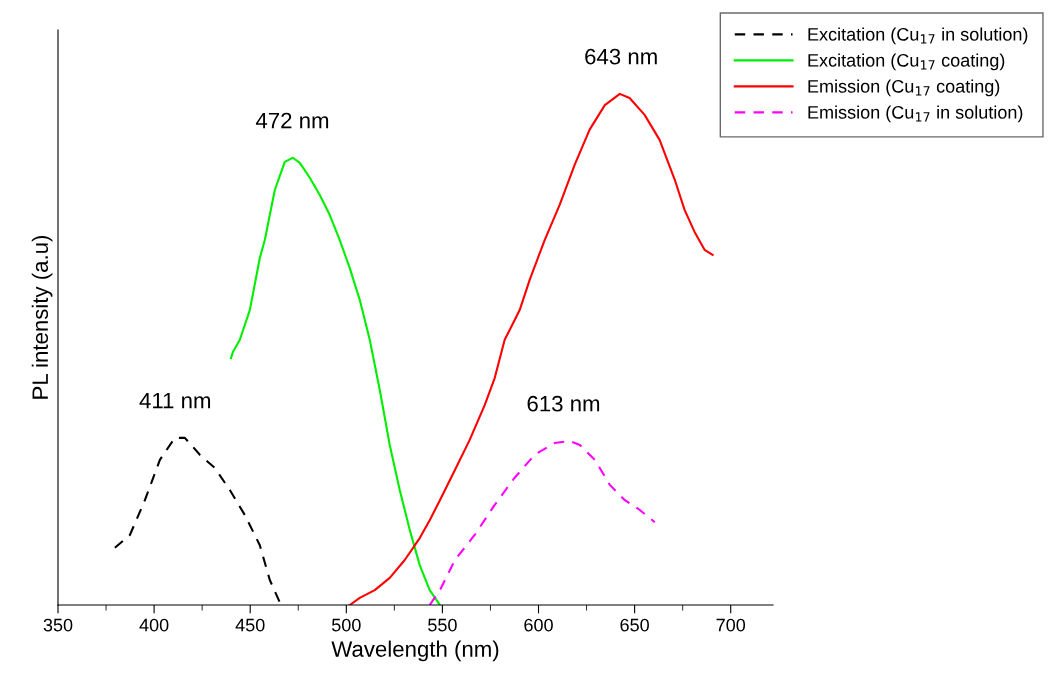  Describe the element at coordinates (538, 625) in the screenshot. I see `x-tick-label: 600` at that location.